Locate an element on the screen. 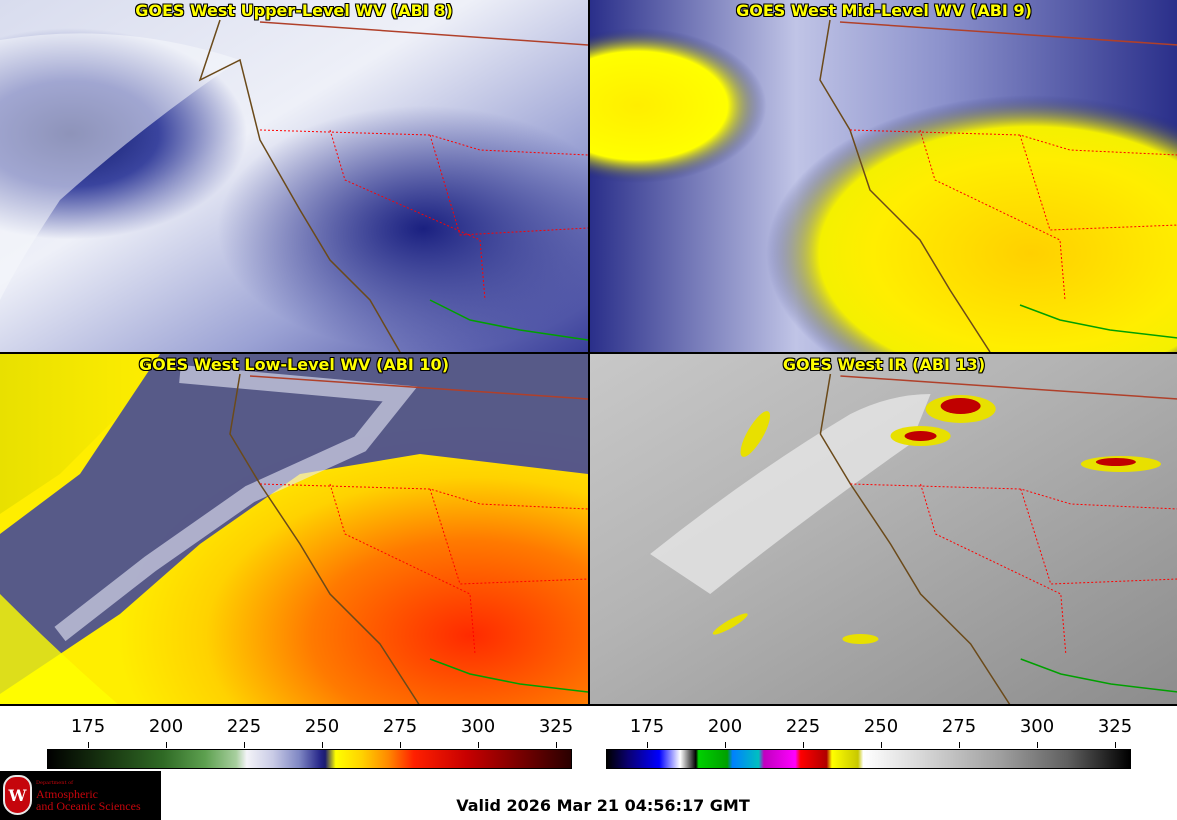  colorbar-wv: 175 200 225 250 275 300 325 is located at coordinates (310, 744).